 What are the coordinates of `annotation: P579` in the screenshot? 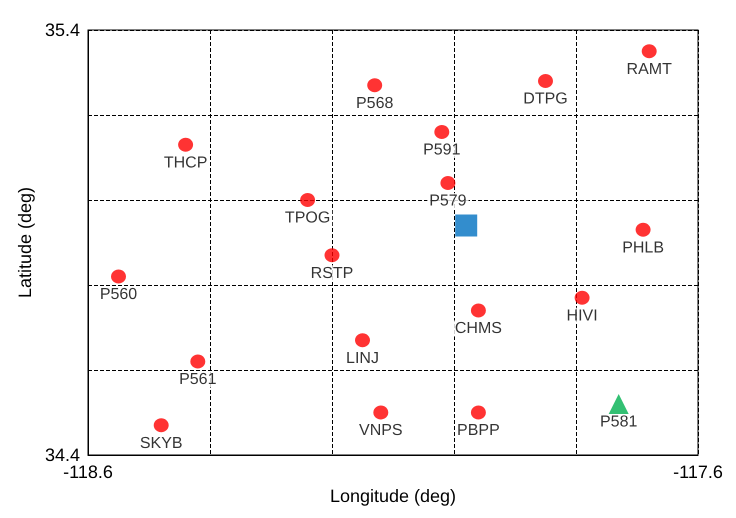 It's located at (448, 201).